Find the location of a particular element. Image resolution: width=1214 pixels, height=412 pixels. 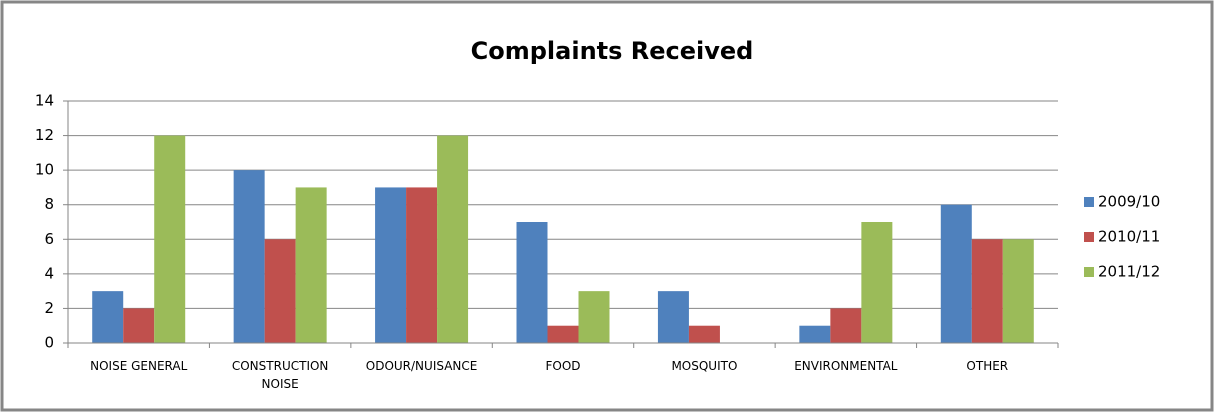

y-tick-label: 0 is located at coordinates (49, 343).